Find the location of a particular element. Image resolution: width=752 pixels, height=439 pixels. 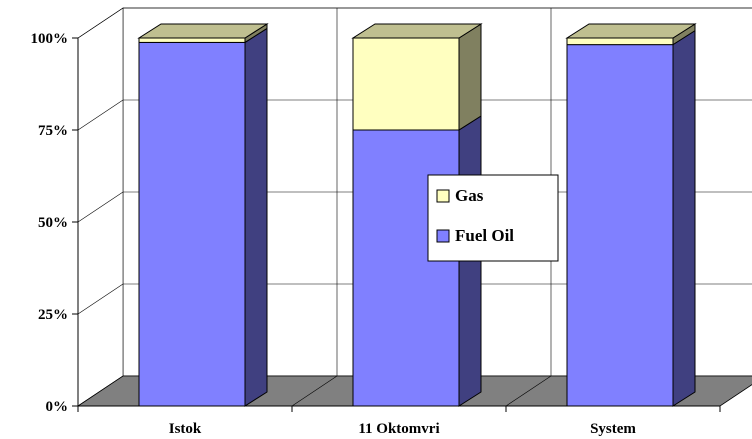

bar-11-oktomvri-gas is located at coordinates (417, 77).